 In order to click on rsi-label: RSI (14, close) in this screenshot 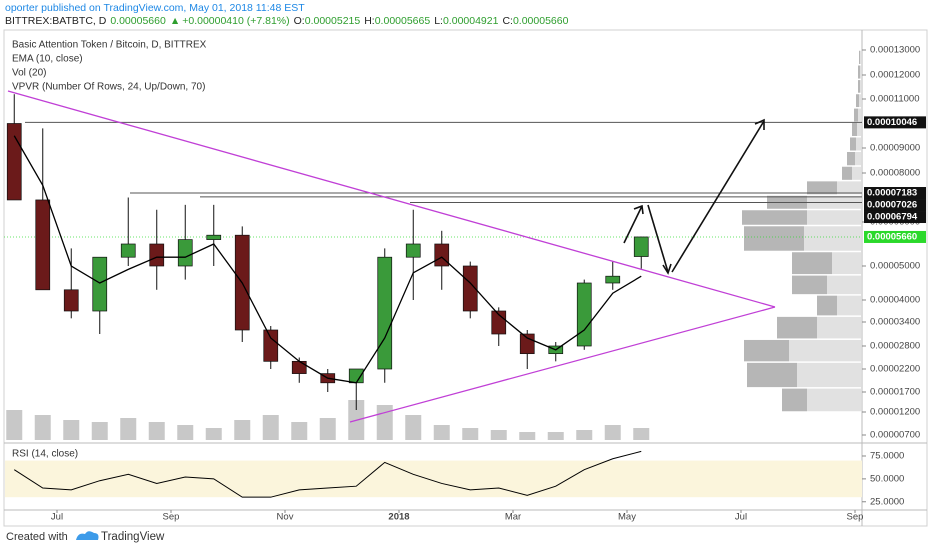, I will do `click(45, 454)`.